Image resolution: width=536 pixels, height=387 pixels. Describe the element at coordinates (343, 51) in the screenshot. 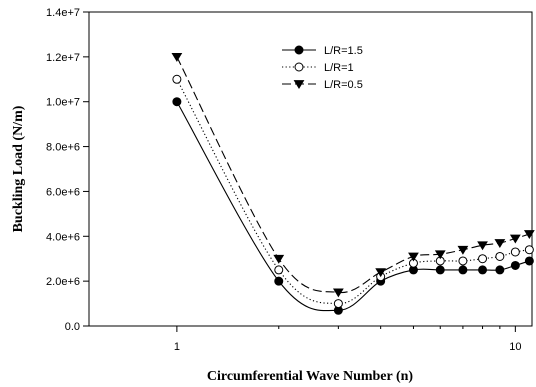

I see `legend-label: L/R=1.5` at that location.